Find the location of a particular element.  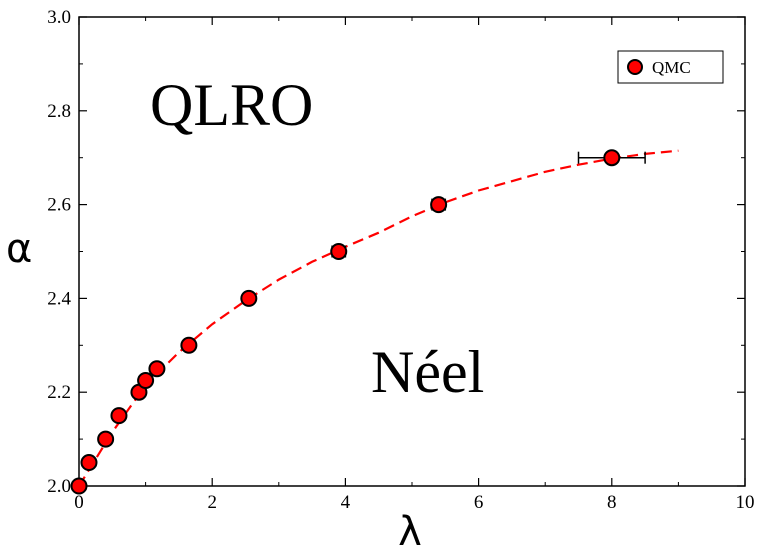

legend-label-qmc: QMC is located at coordinates (671, 67).